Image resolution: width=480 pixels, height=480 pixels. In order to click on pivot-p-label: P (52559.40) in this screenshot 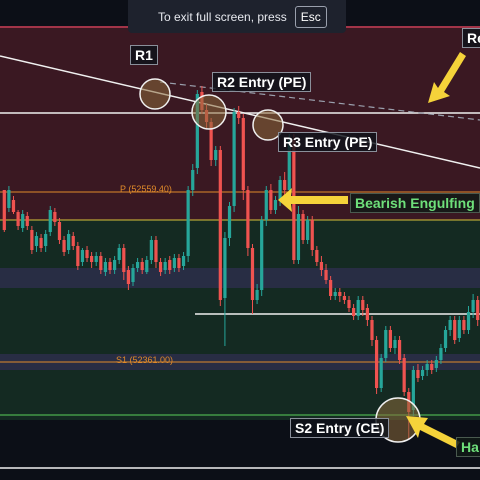, I will do `click(146, 189)`.